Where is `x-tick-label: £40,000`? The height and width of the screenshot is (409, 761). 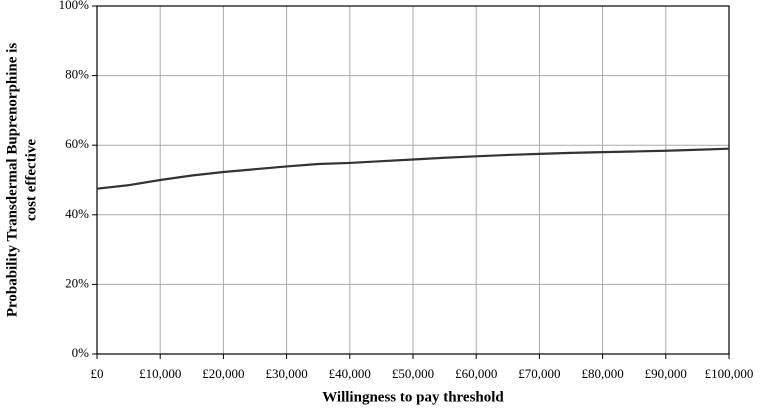
x-tick-label: £40,000 is located at coordinates (350, 373).